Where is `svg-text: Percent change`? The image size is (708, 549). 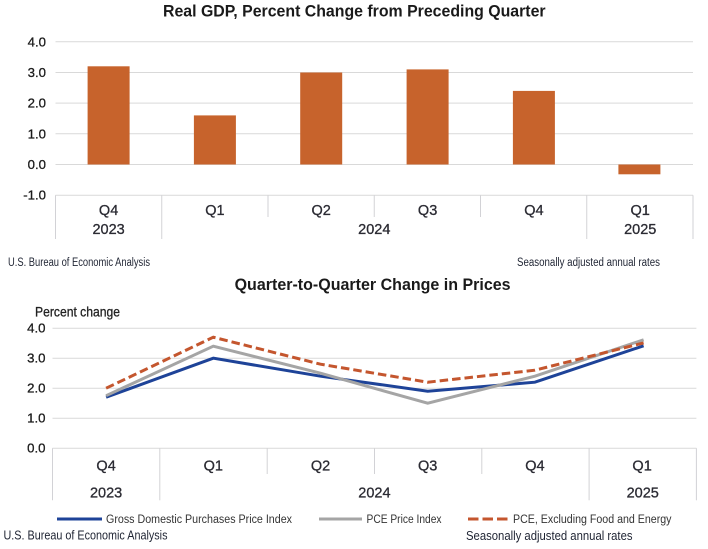 svg-text: Percent change is located at coordinates (77, 312).